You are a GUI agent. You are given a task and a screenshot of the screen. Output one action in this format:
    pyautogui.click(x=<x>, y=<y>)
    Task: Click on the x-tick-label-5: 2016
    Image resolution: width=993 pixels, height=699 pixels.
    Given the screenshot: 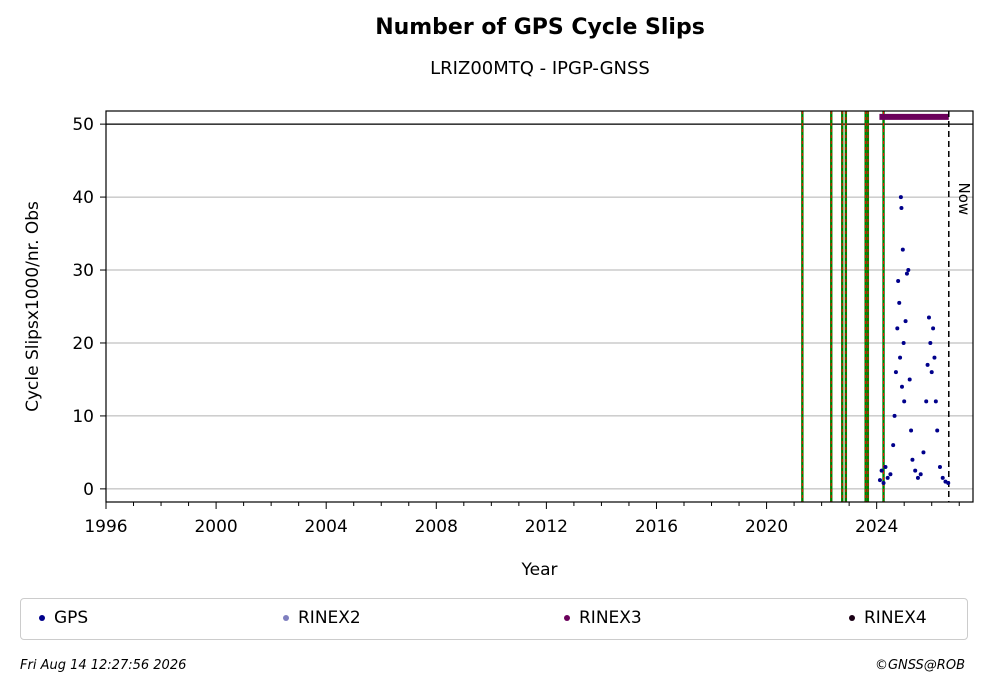 What is the action you would take?
    pyautogui.click(x=656, y=527)
    